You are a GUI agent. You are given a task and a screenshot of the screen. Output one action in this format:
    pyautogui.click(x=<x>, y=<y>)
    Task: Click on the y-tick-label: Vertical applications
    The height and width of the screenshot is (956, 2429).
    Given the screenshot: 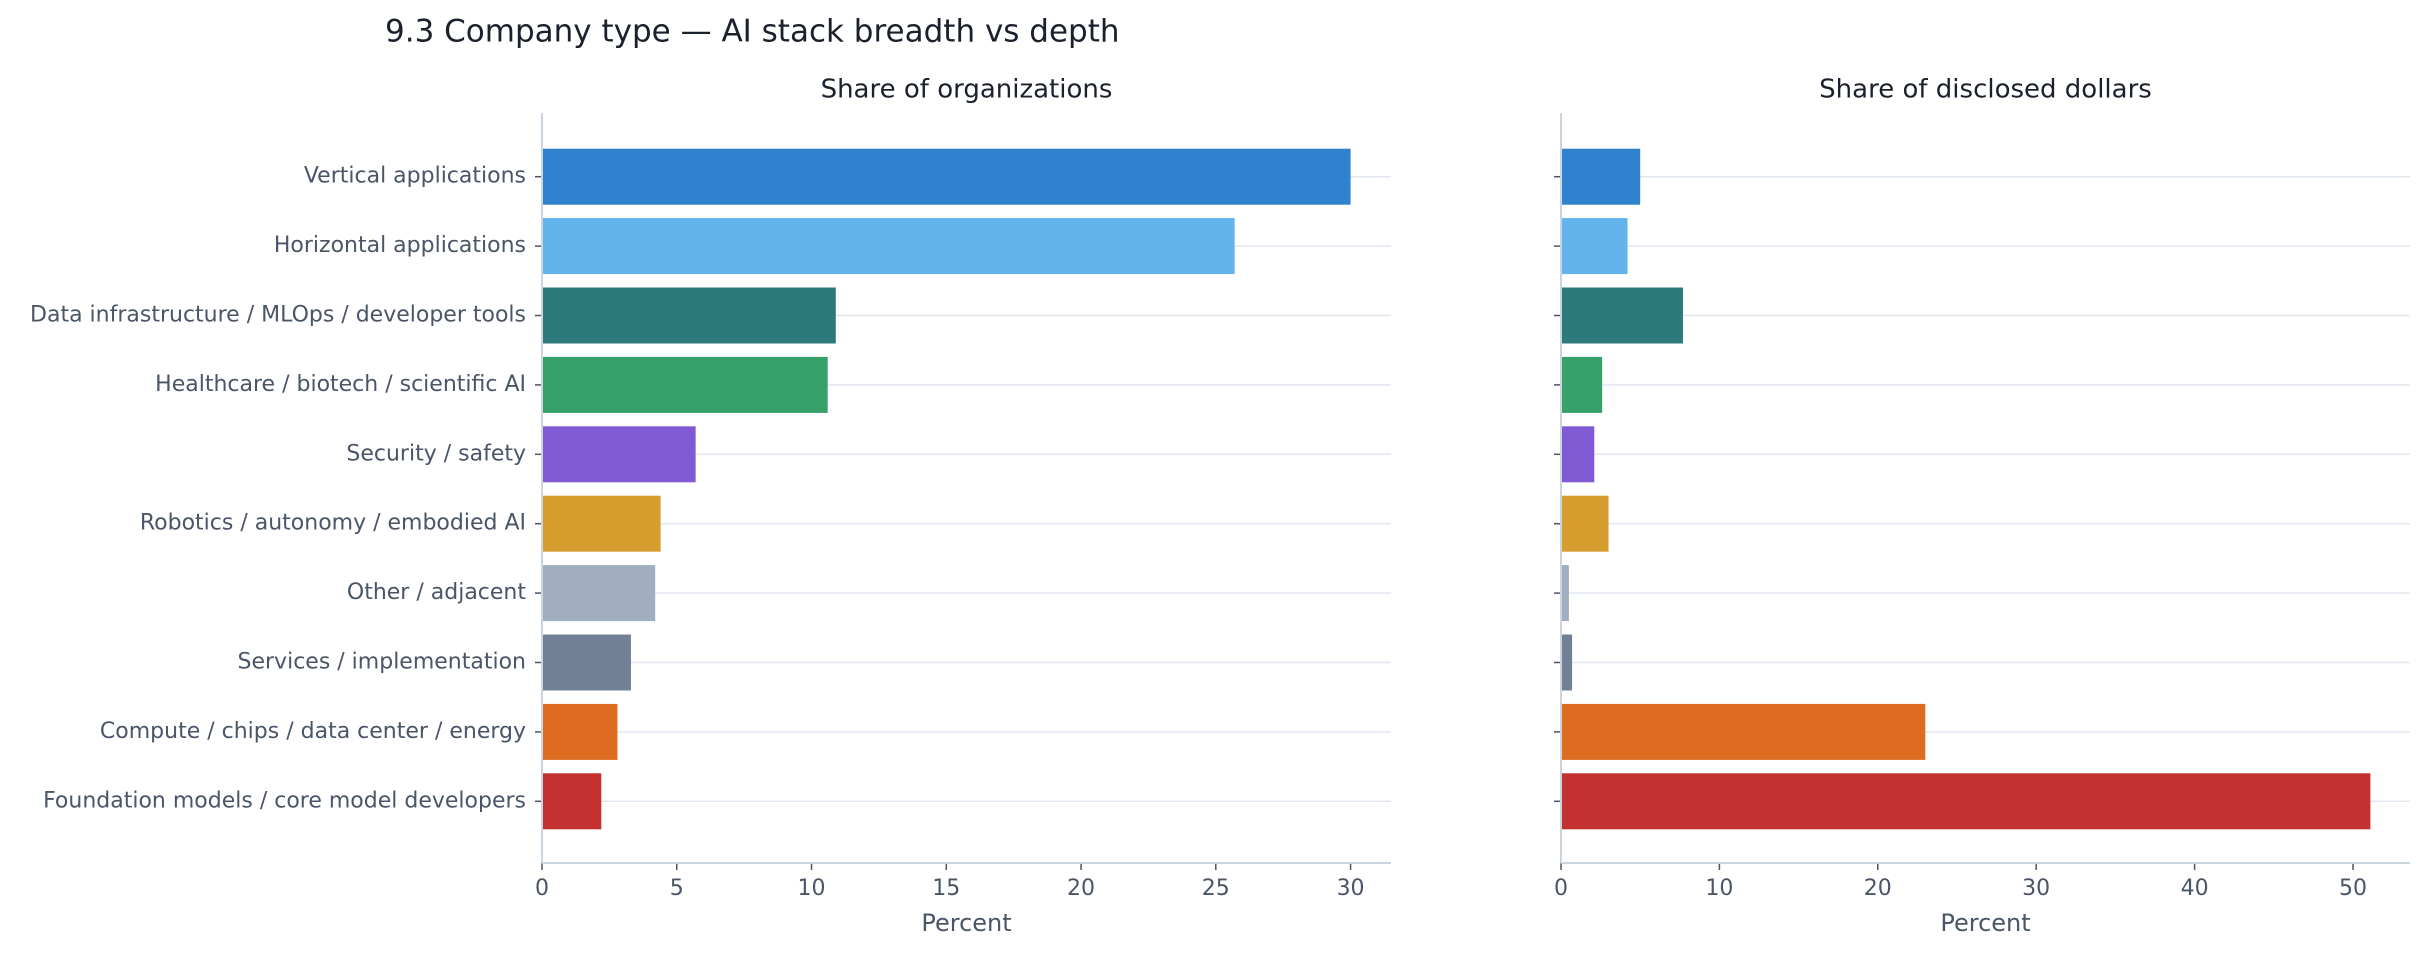 What is the action you would take?
    pyautogui.click(x=415, y=176)
    